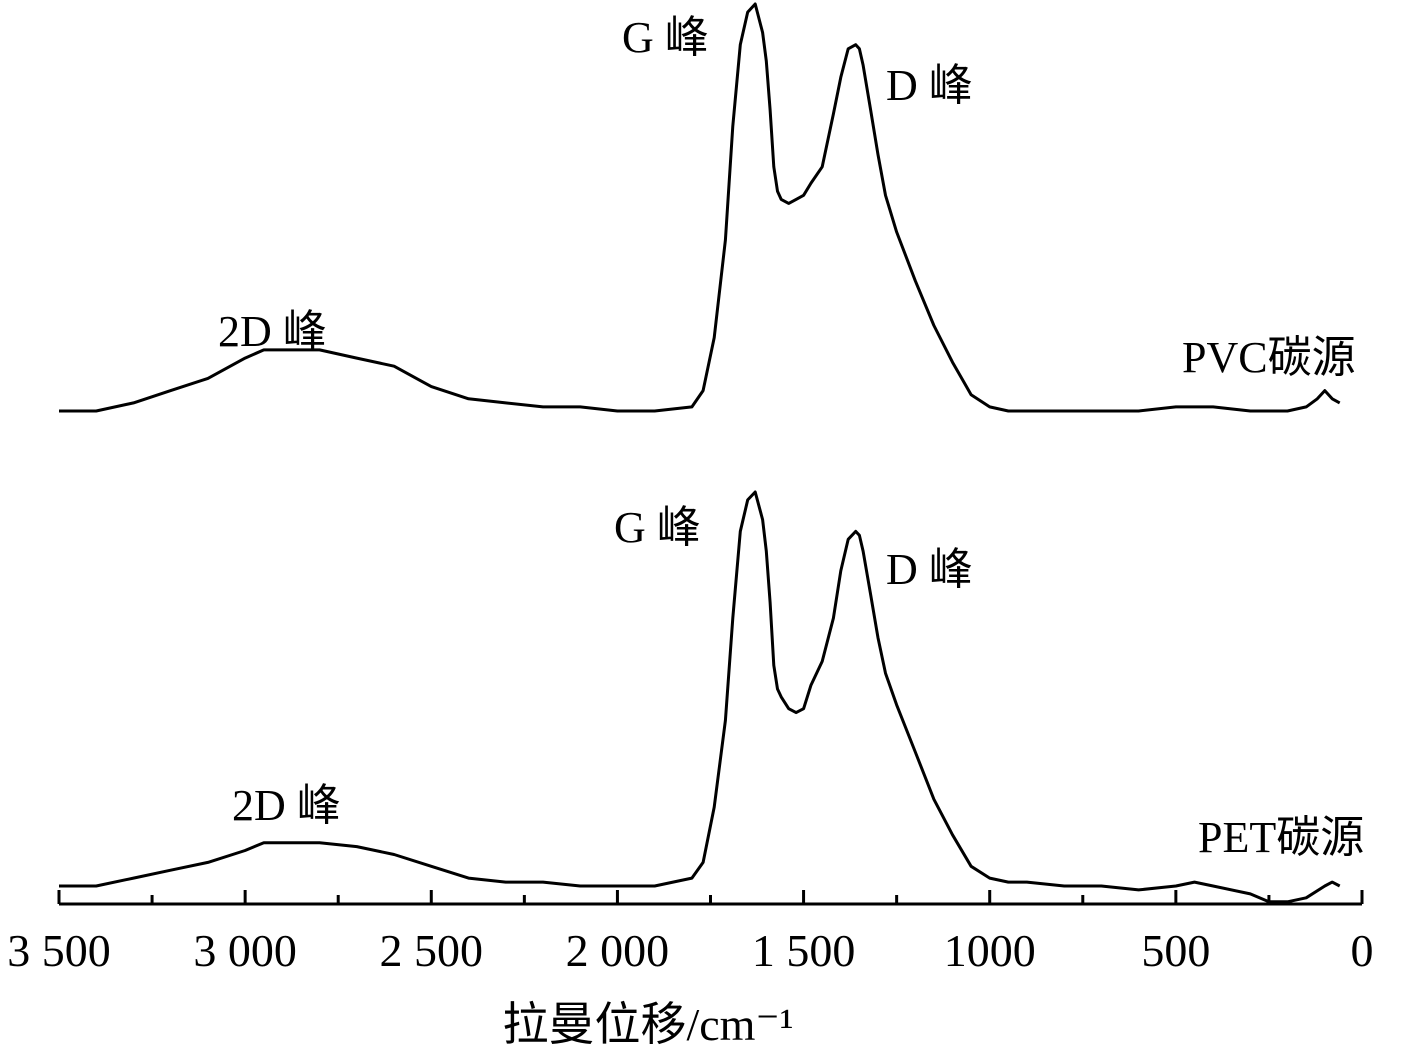  I want to click on annotation-g-peak-pvc: G 峰, so click(665, 37).